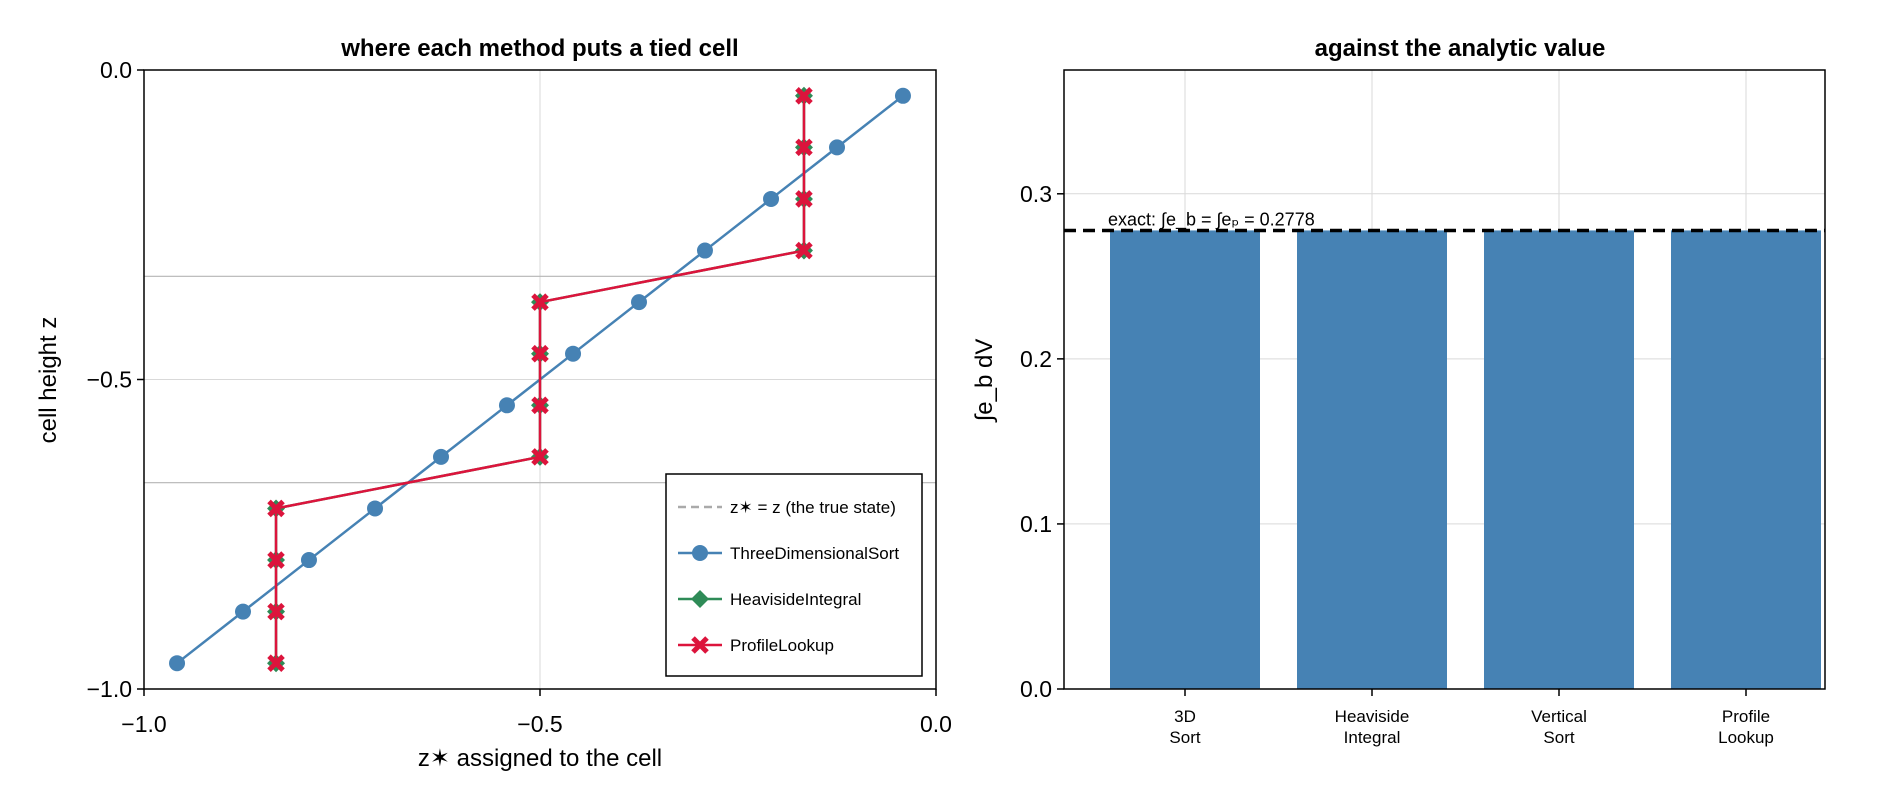 Image resolution: width=1880 pixels, height=800 pixels. I want to click on legend-entry: HeavisideIntegral, so click(769, 599).